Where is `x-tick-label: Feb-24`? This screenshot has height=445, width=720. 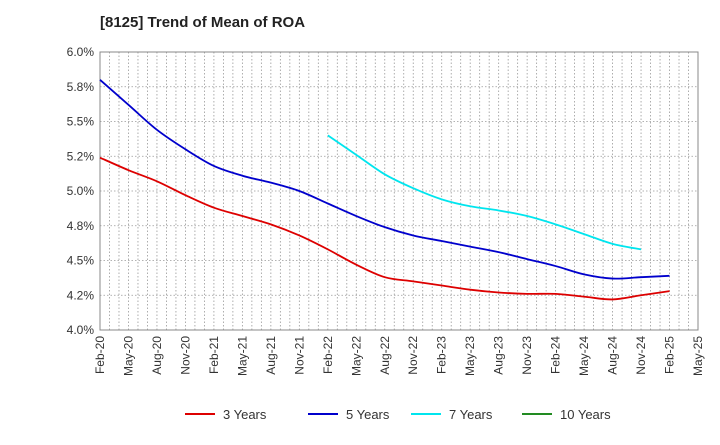 x-tick-label: Feb-24 is located at coordinates (556, 355).